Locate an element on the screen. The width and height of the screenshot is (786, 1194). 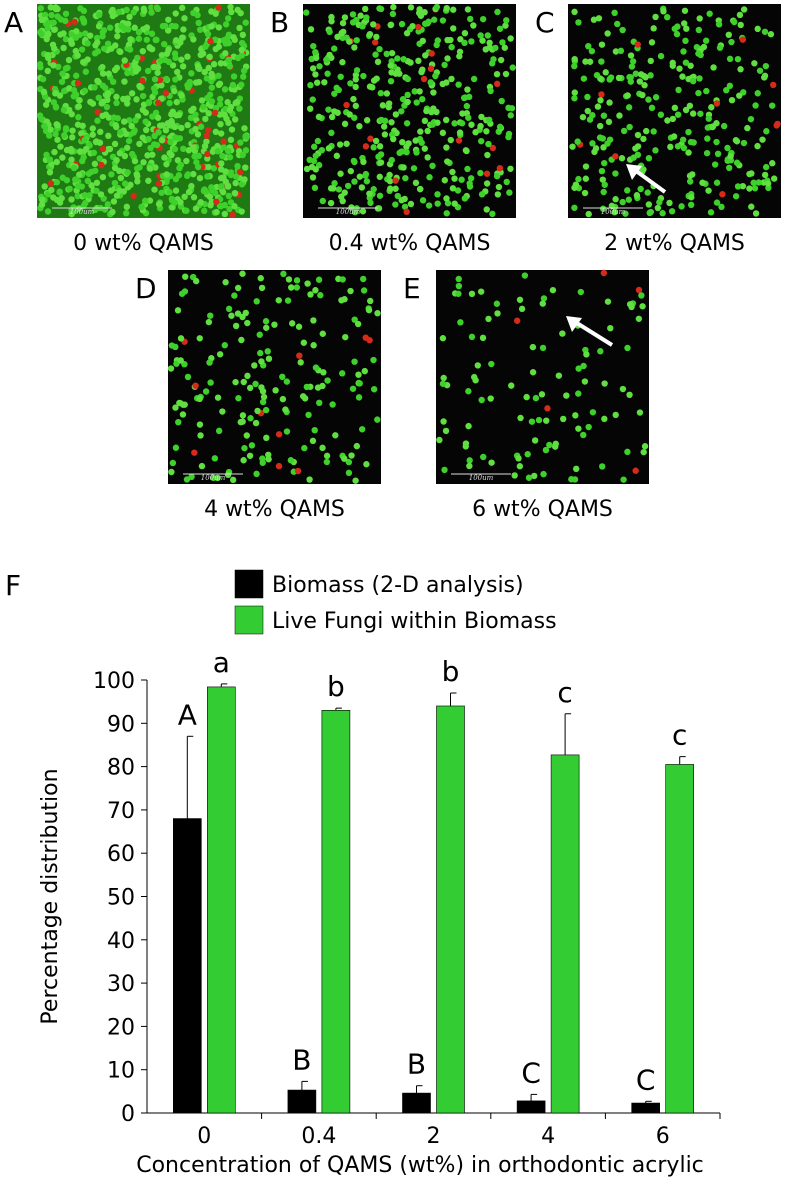
significance-letter: C is located at coordinates (646, 1079).